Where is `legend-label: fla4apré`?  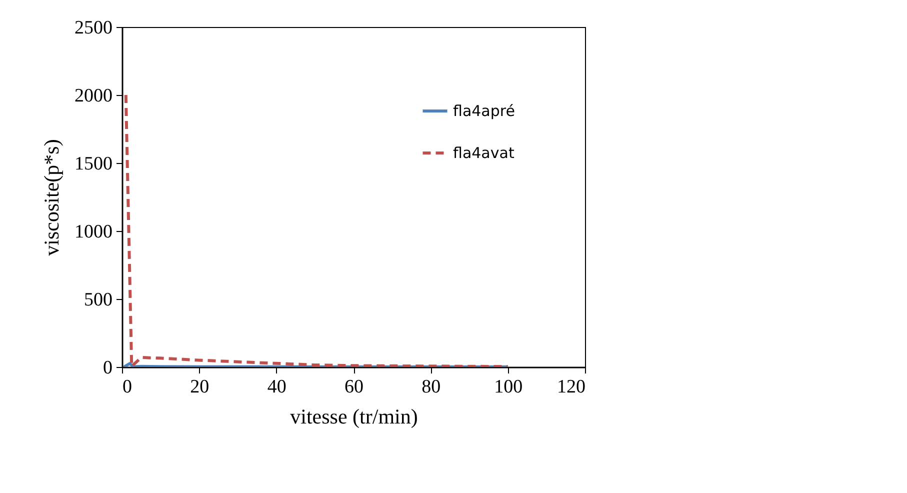
legend-label: fla4apré is located at coordinates (484, 111).